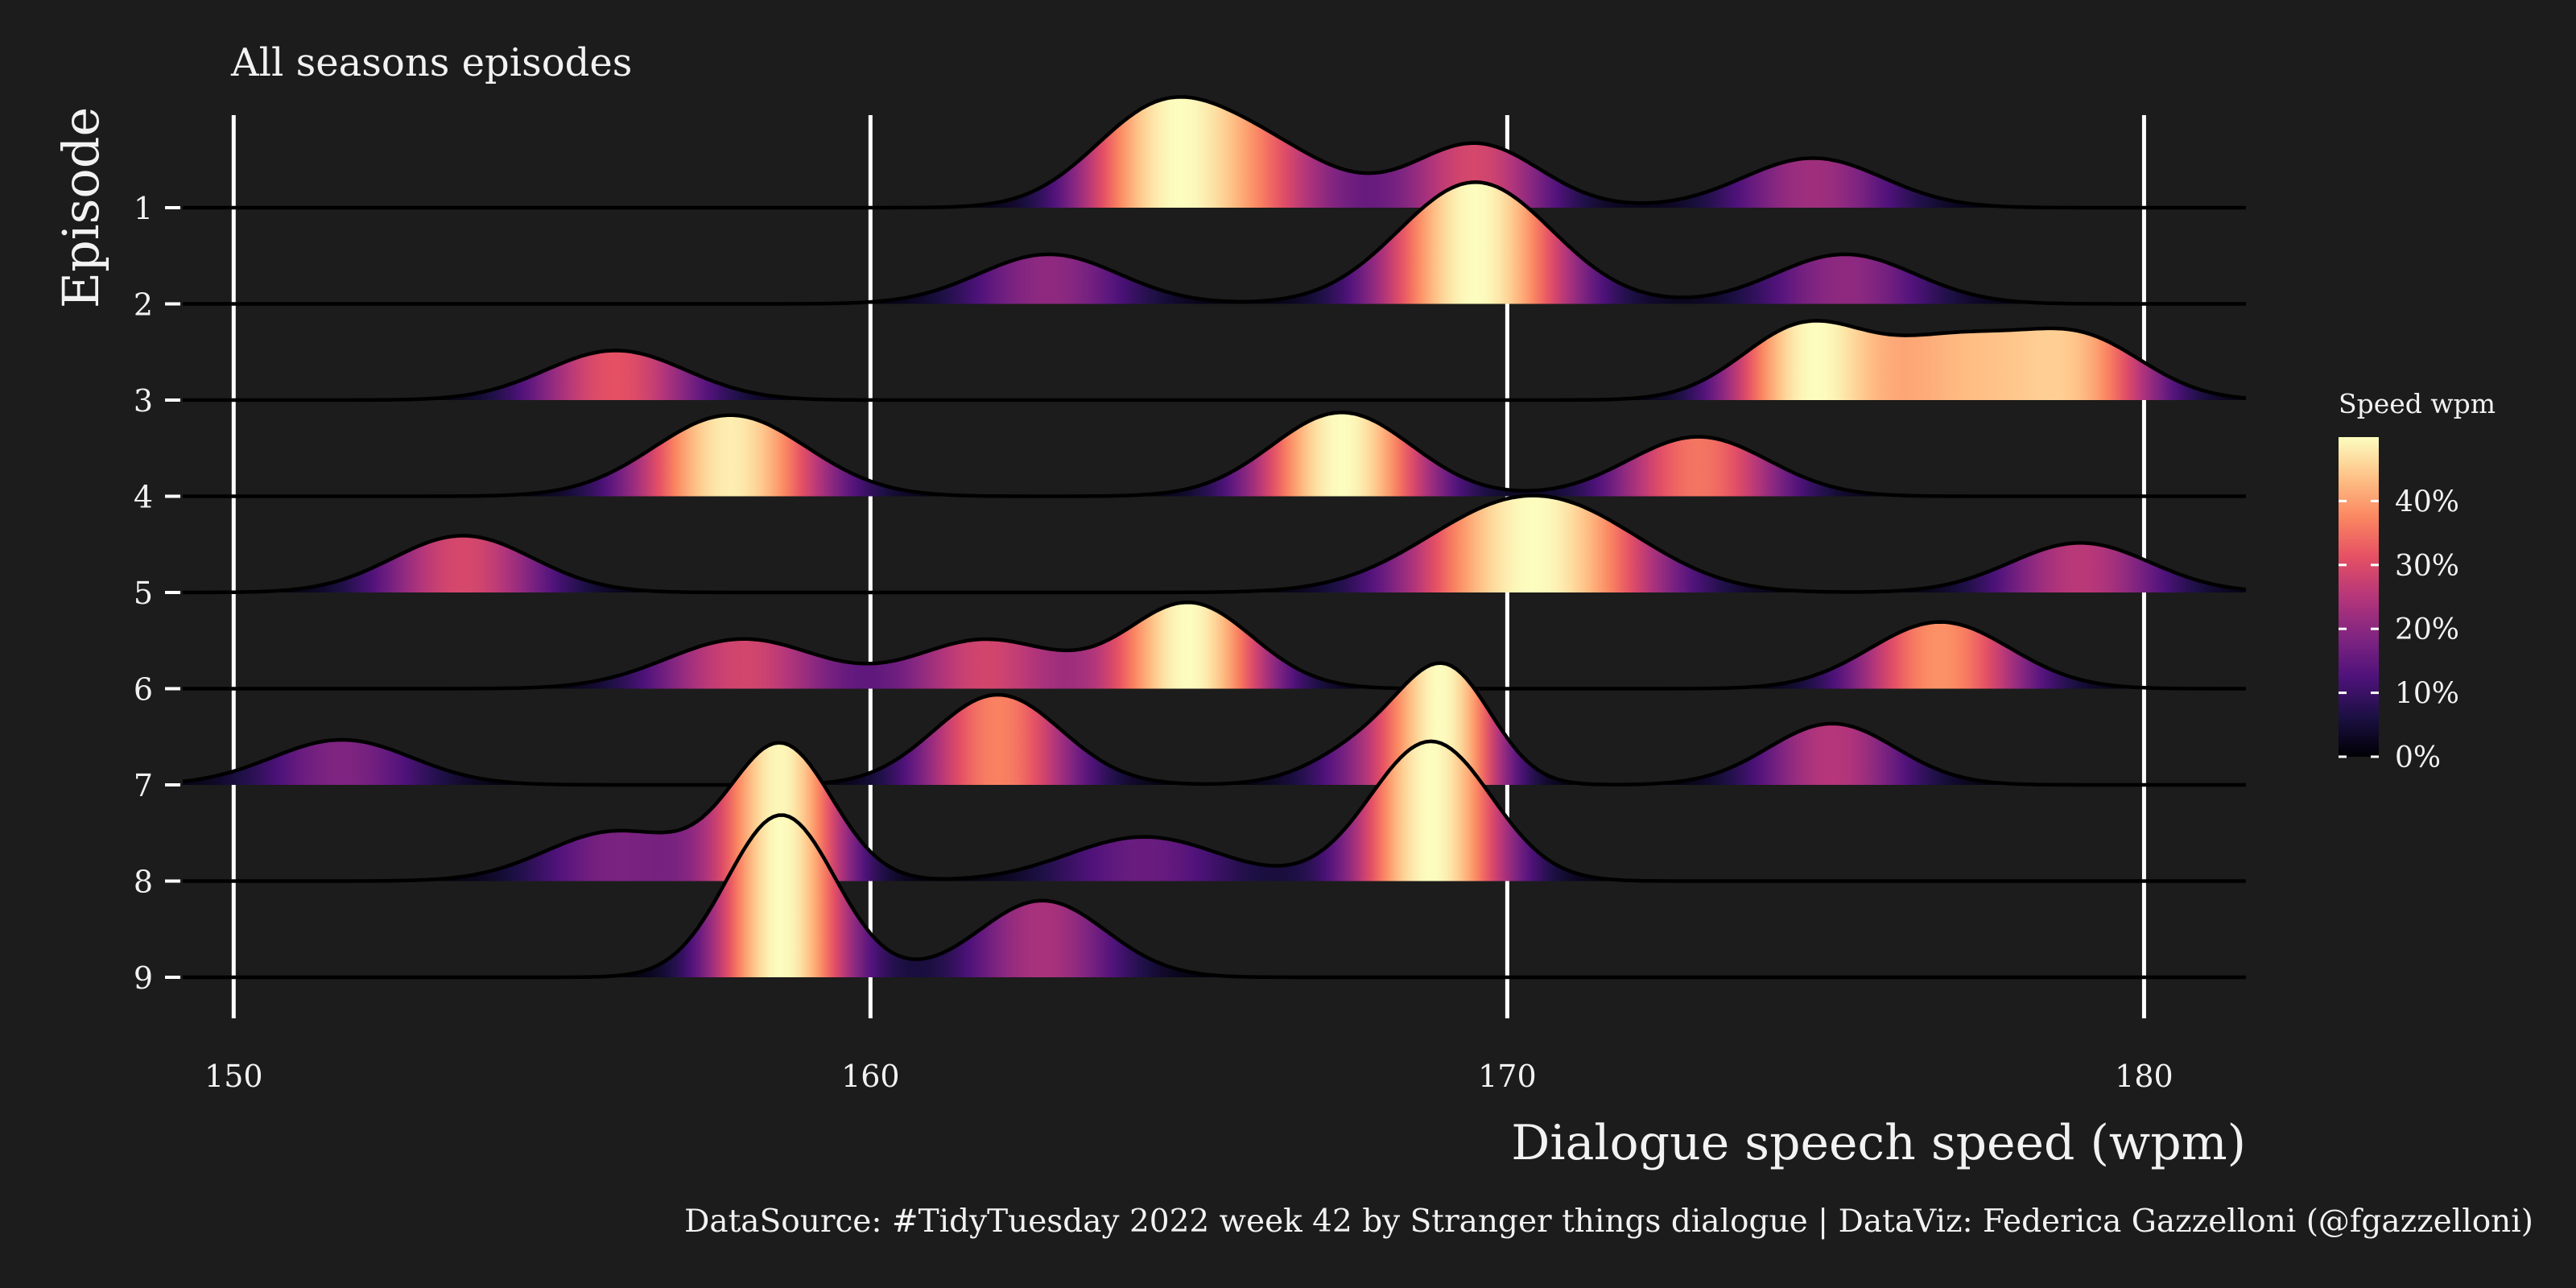 This screenshot has width=2576, height=1288. What do you see at coordinates (143, 883) in the screenshot?
I see `y-tick-label-8: 8` at bounding box center [143, 883].